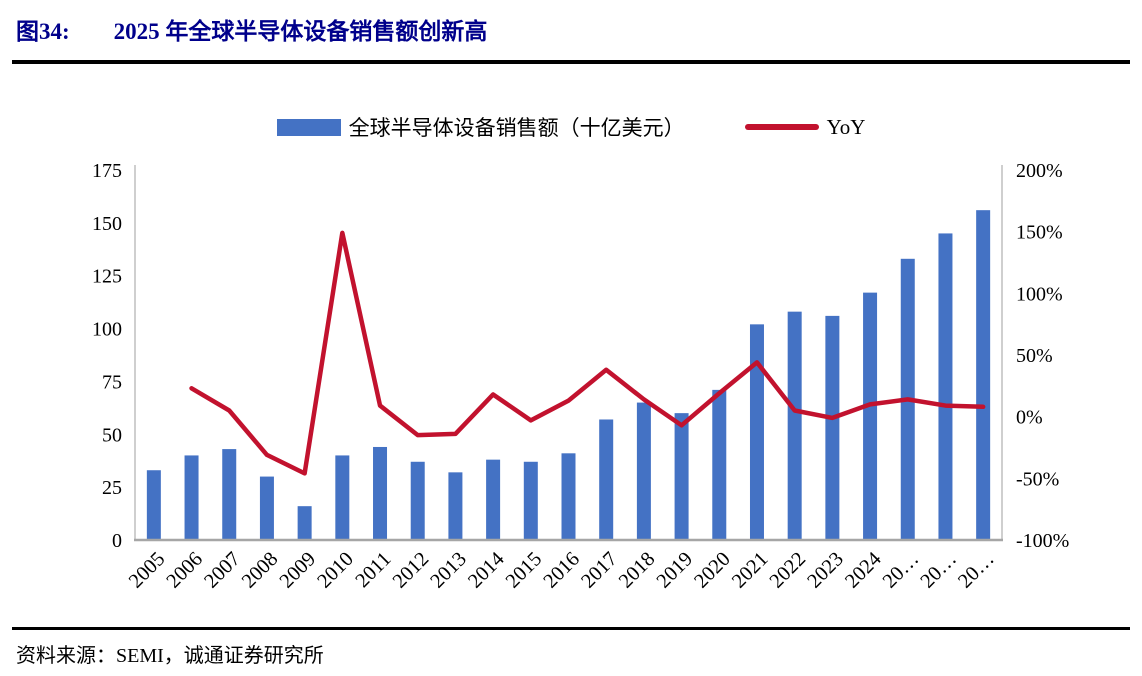 This screenshot has width=1142, height=676. I want to click on bar-2017, so click(606, 479).